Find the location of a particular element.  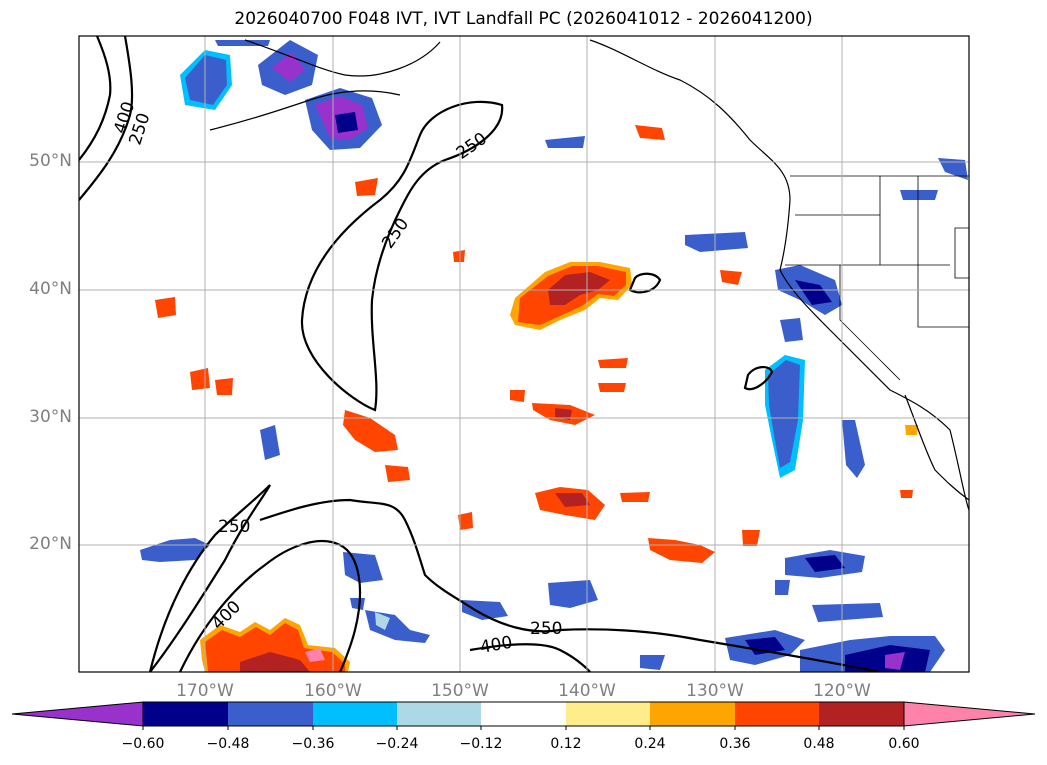

state-borders is located at coordinates (877, 278).